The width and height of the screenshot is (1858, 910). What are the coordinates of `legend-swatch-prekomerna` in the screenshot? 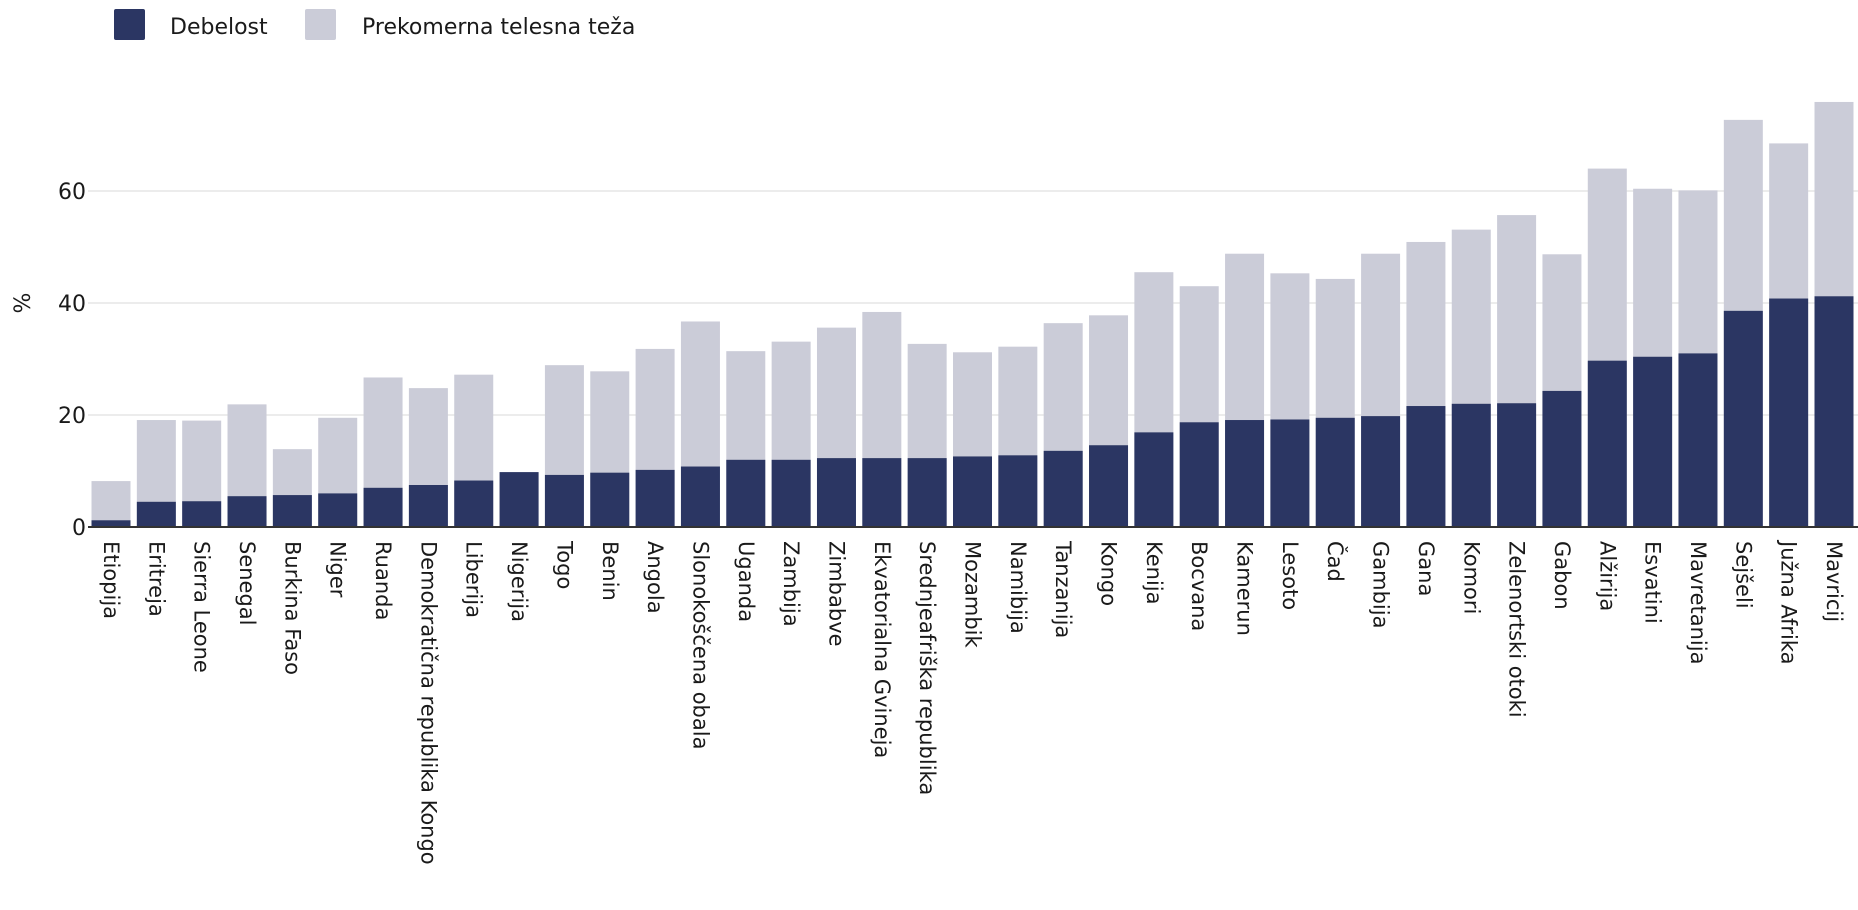 It's located at (320, 24).